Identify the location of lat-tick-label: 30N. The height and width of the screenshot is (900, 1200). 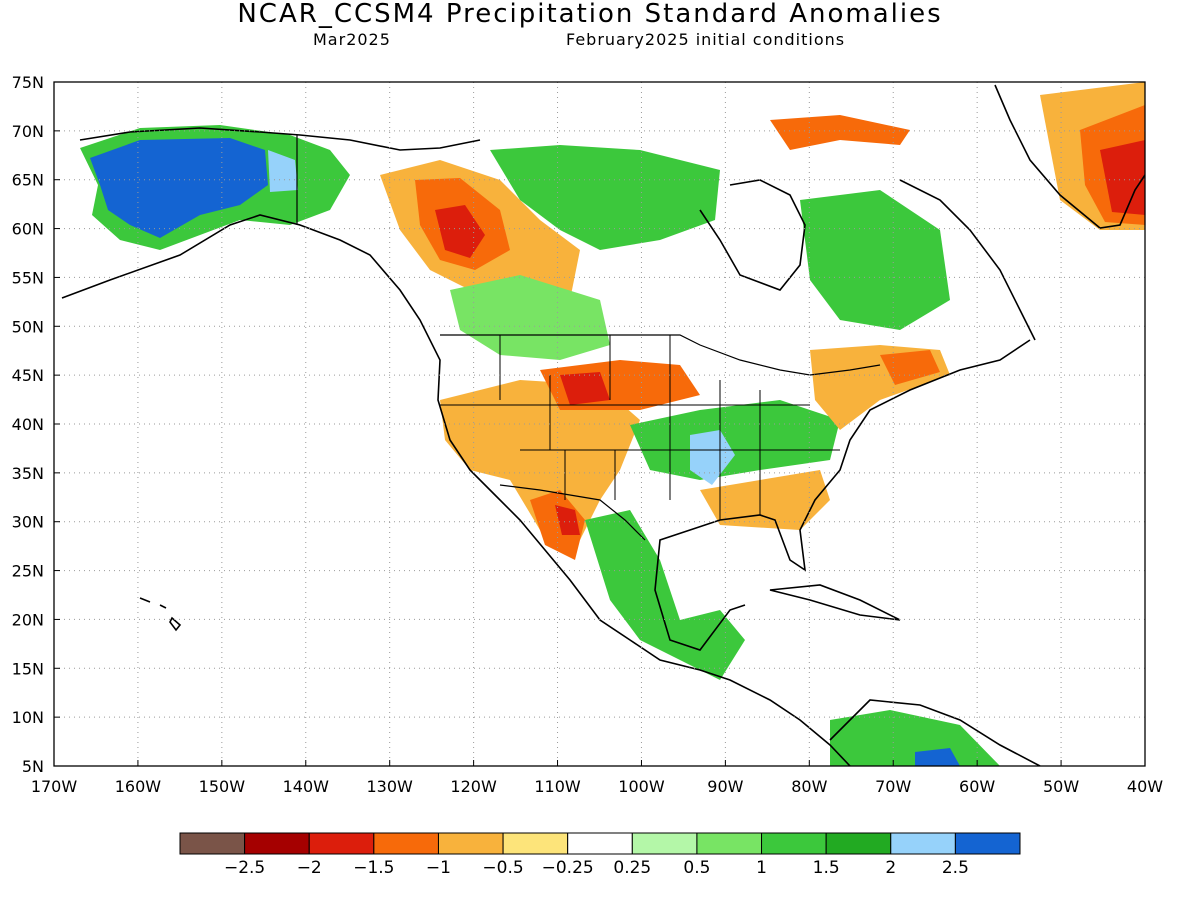
(28, 522).